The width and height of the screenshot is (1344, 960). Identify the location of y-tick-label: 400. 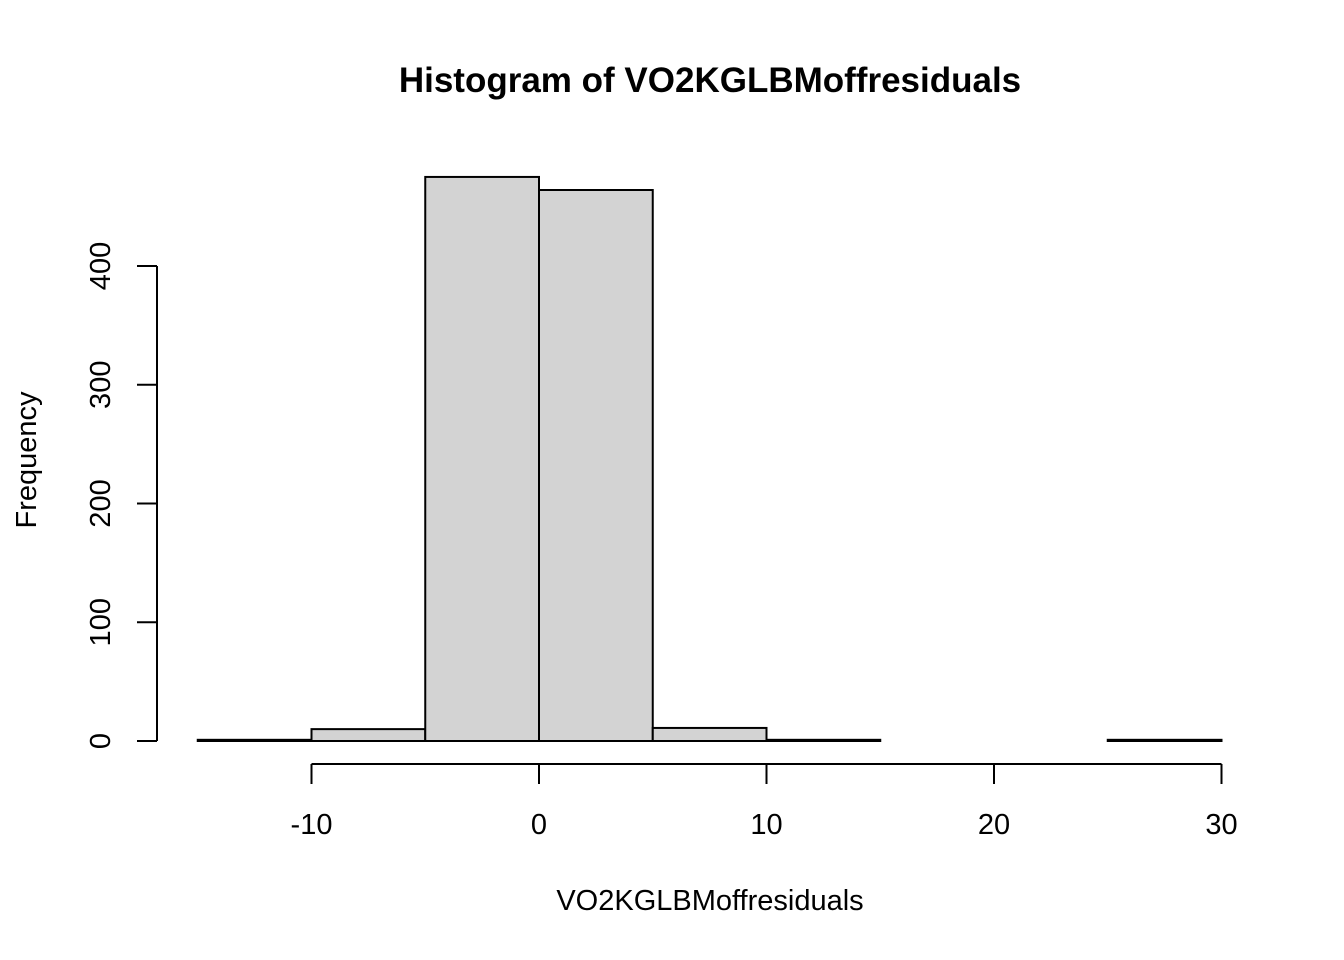
(101, 266).